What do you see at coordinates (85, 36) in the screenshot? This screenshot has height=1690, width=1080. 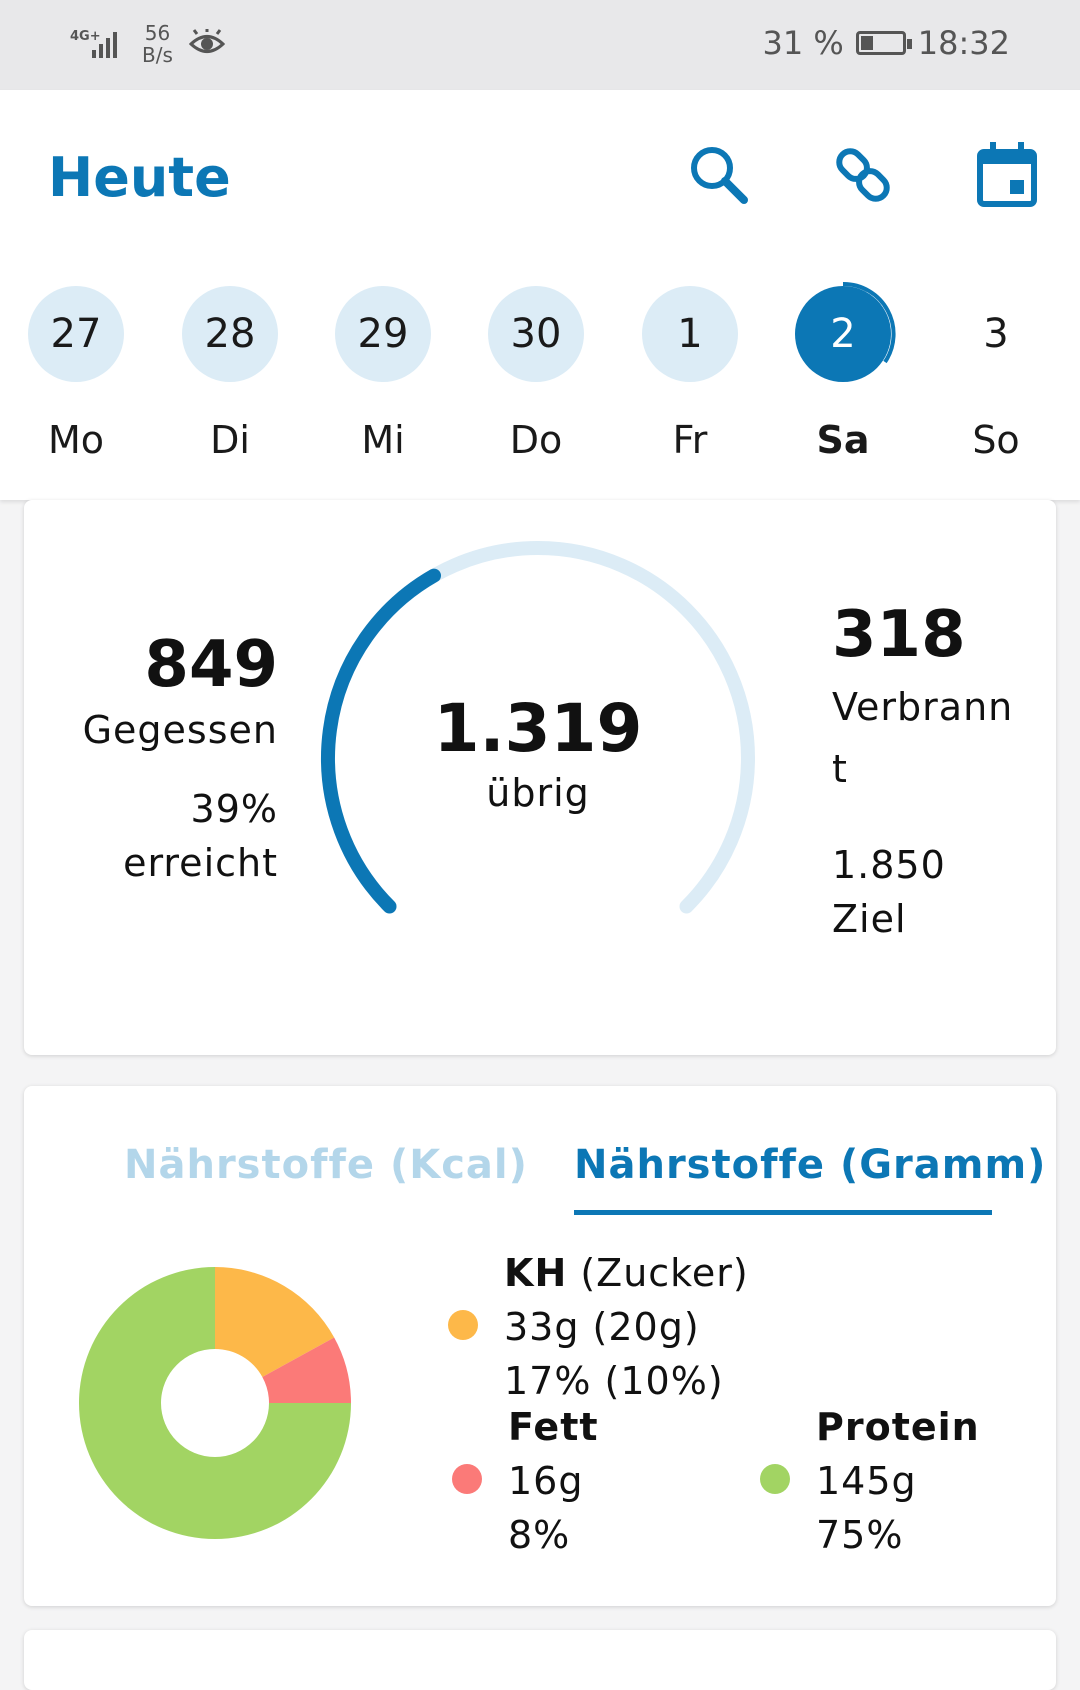 I see `network-type: 4G+` at bounding box center [85, 36].